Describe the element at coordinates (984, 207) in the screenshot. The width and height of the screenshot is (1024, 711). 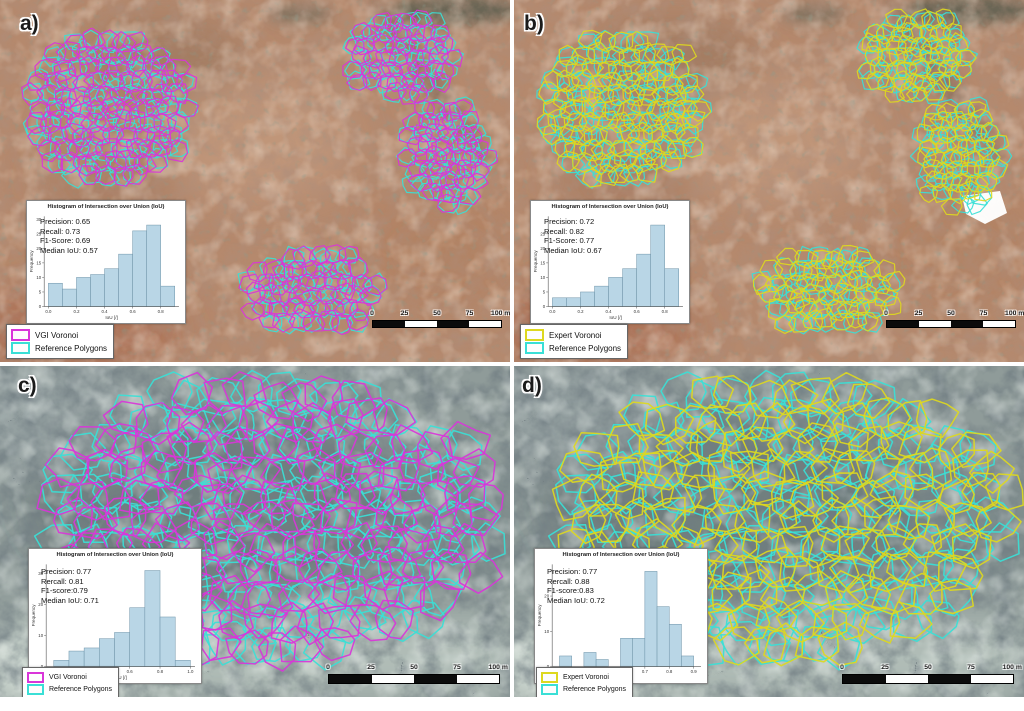
I see `nodata-white-patch` at that location.